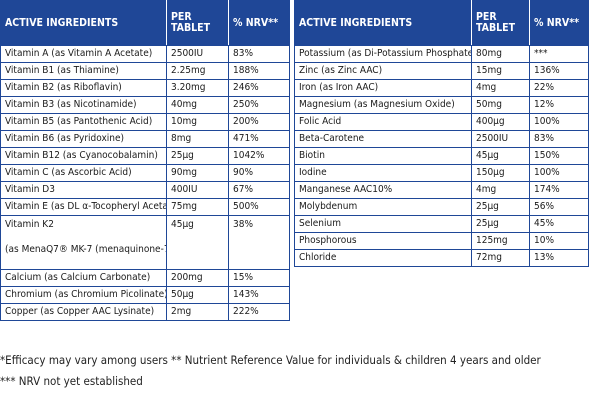 The width and height of the screenshot is (593, 400). What do you see at coordinates (83, 139) in the screenshot?
I see `ingredient-name: Vitamin B6 (as Pyridoxine)` at bounding box center [83, 139].